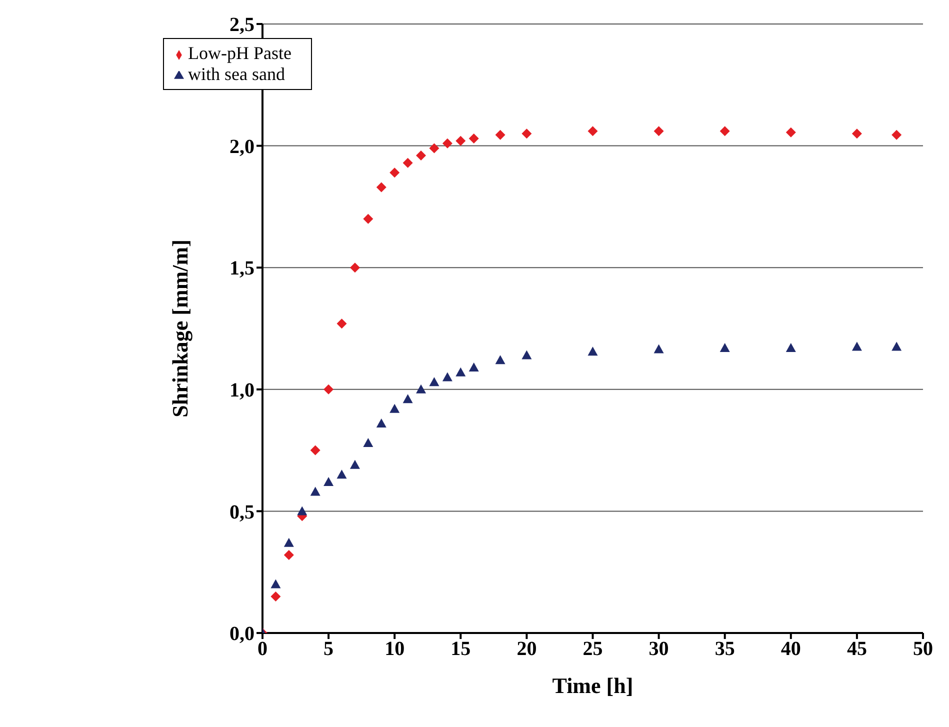  Describe the element at coordinates (329, 649) in the screenshot. I see `x-tick-label: 5` at that location.